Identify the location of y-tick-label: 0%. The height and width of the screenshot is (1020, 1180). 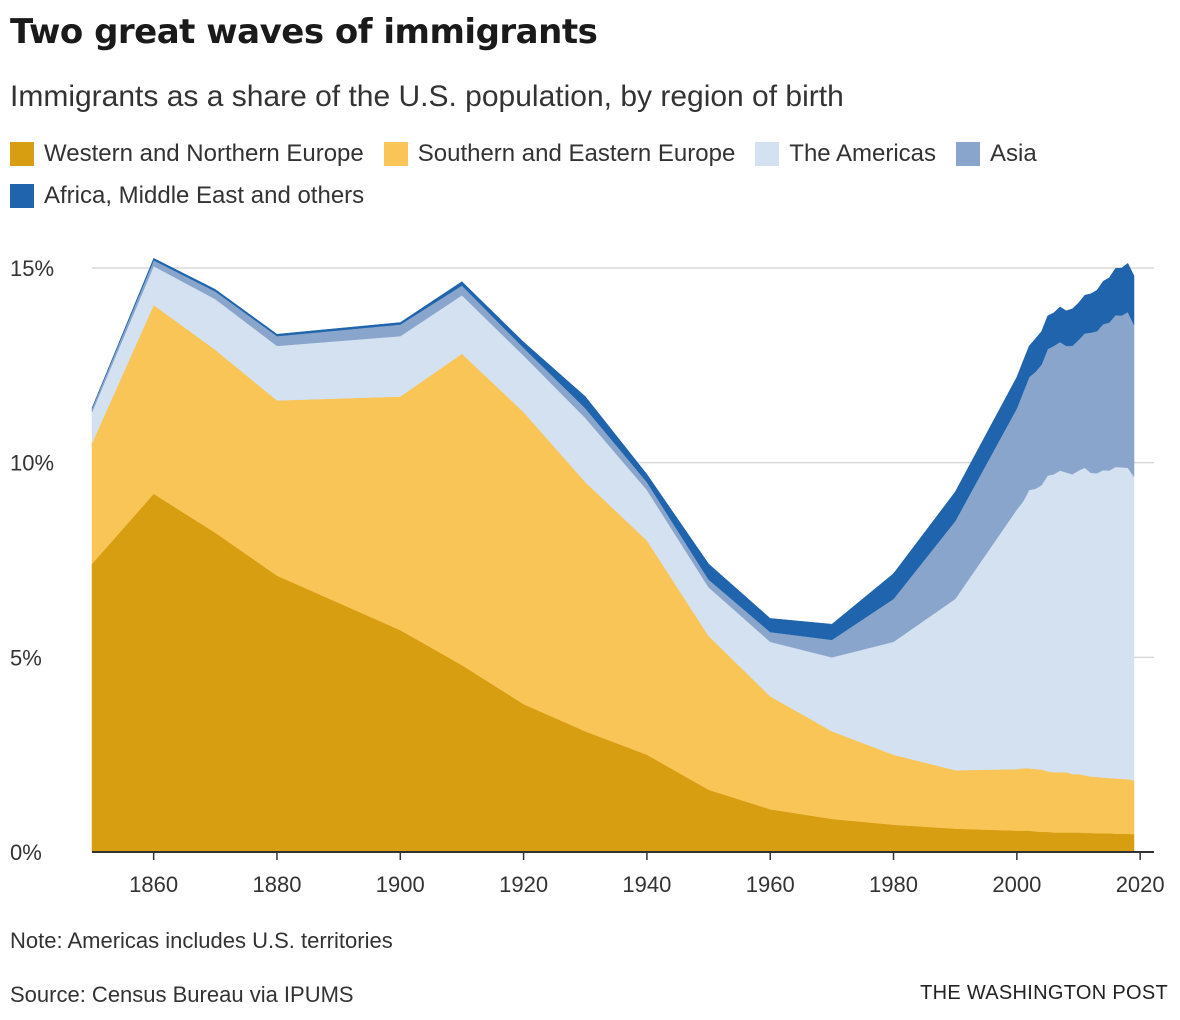
(26, 852).